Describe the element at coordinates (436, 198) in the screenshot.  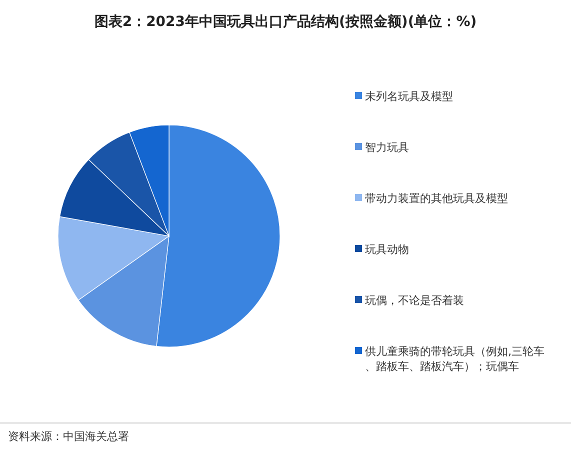
I see `legend-label: 带动力装置的其他玩具及模型` at that location.